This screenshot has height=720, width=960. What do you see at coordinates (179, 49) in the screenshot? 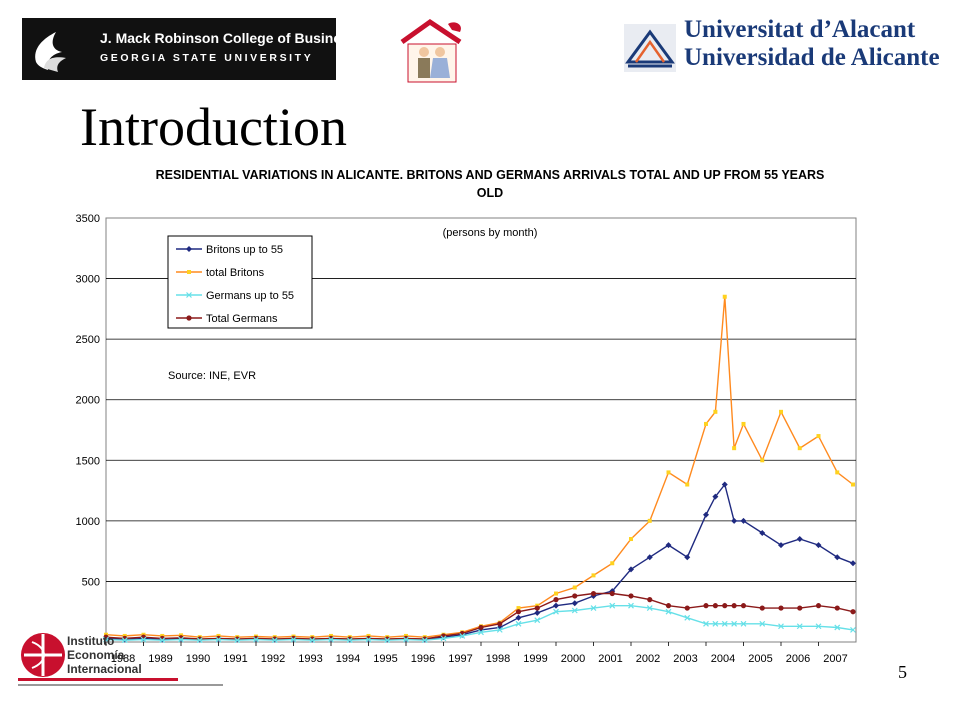
I see `gsu-logo` at bounding box center [179, 49].